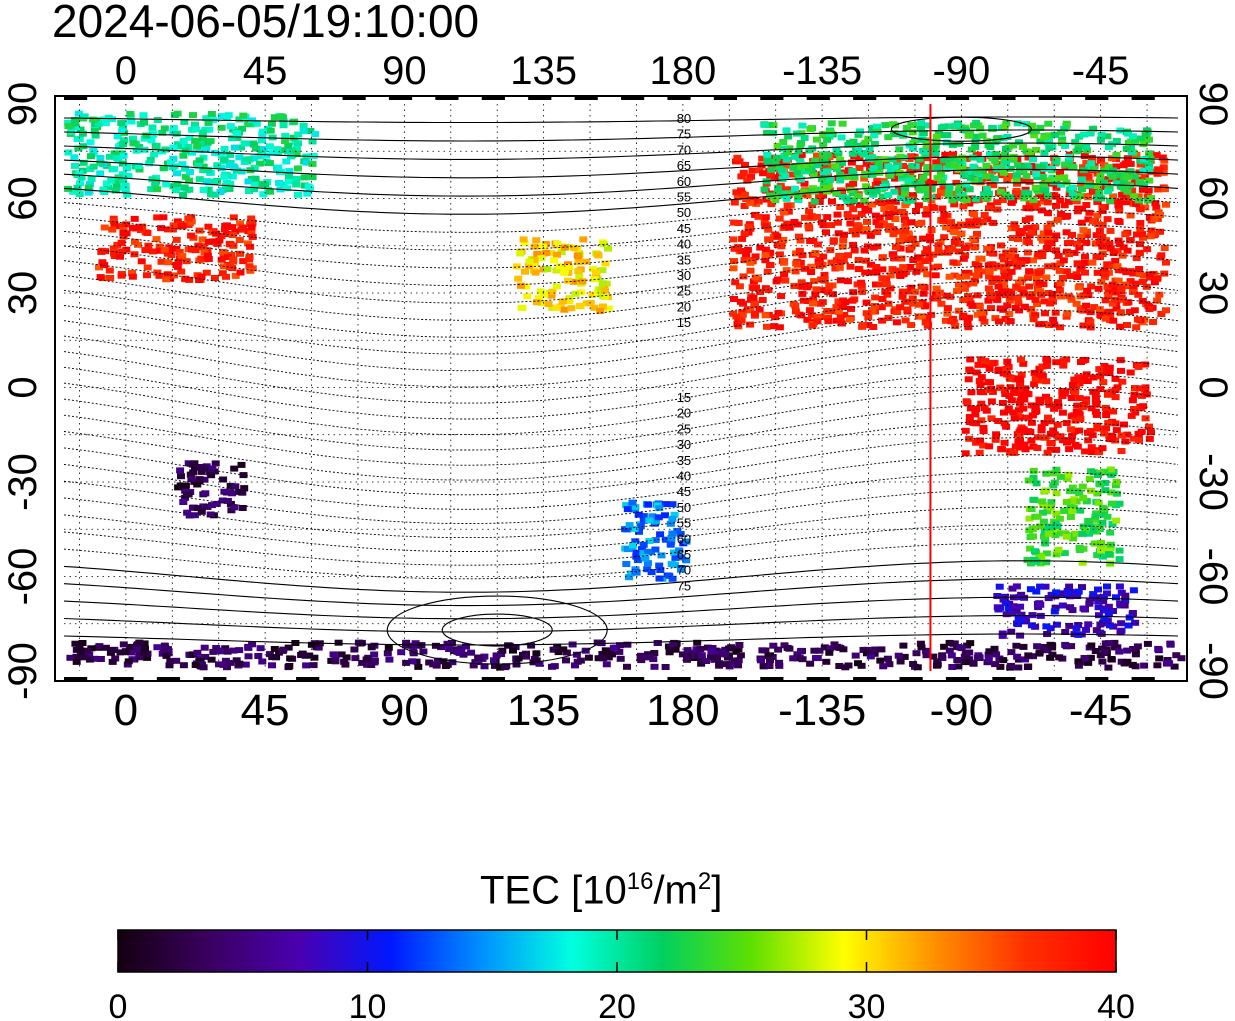 This screenshot has height=1021, width=1235. Describe the element at coordinates (684, 397) in the screenshot. I see `contour-label: 15` at that location.